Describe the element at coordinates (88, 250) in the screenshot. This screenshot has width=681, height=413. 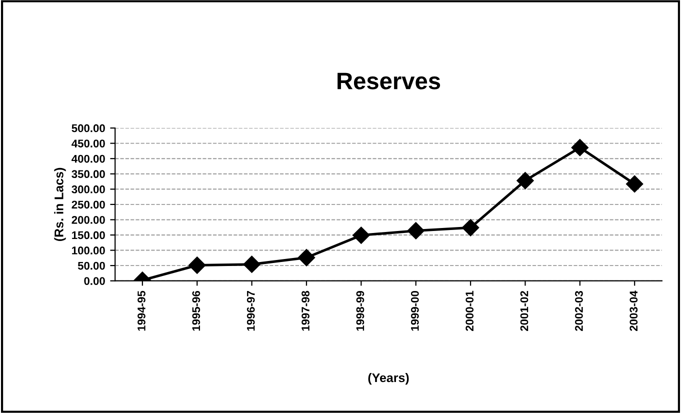
I see `y-tick-label: 100.00` at that location.